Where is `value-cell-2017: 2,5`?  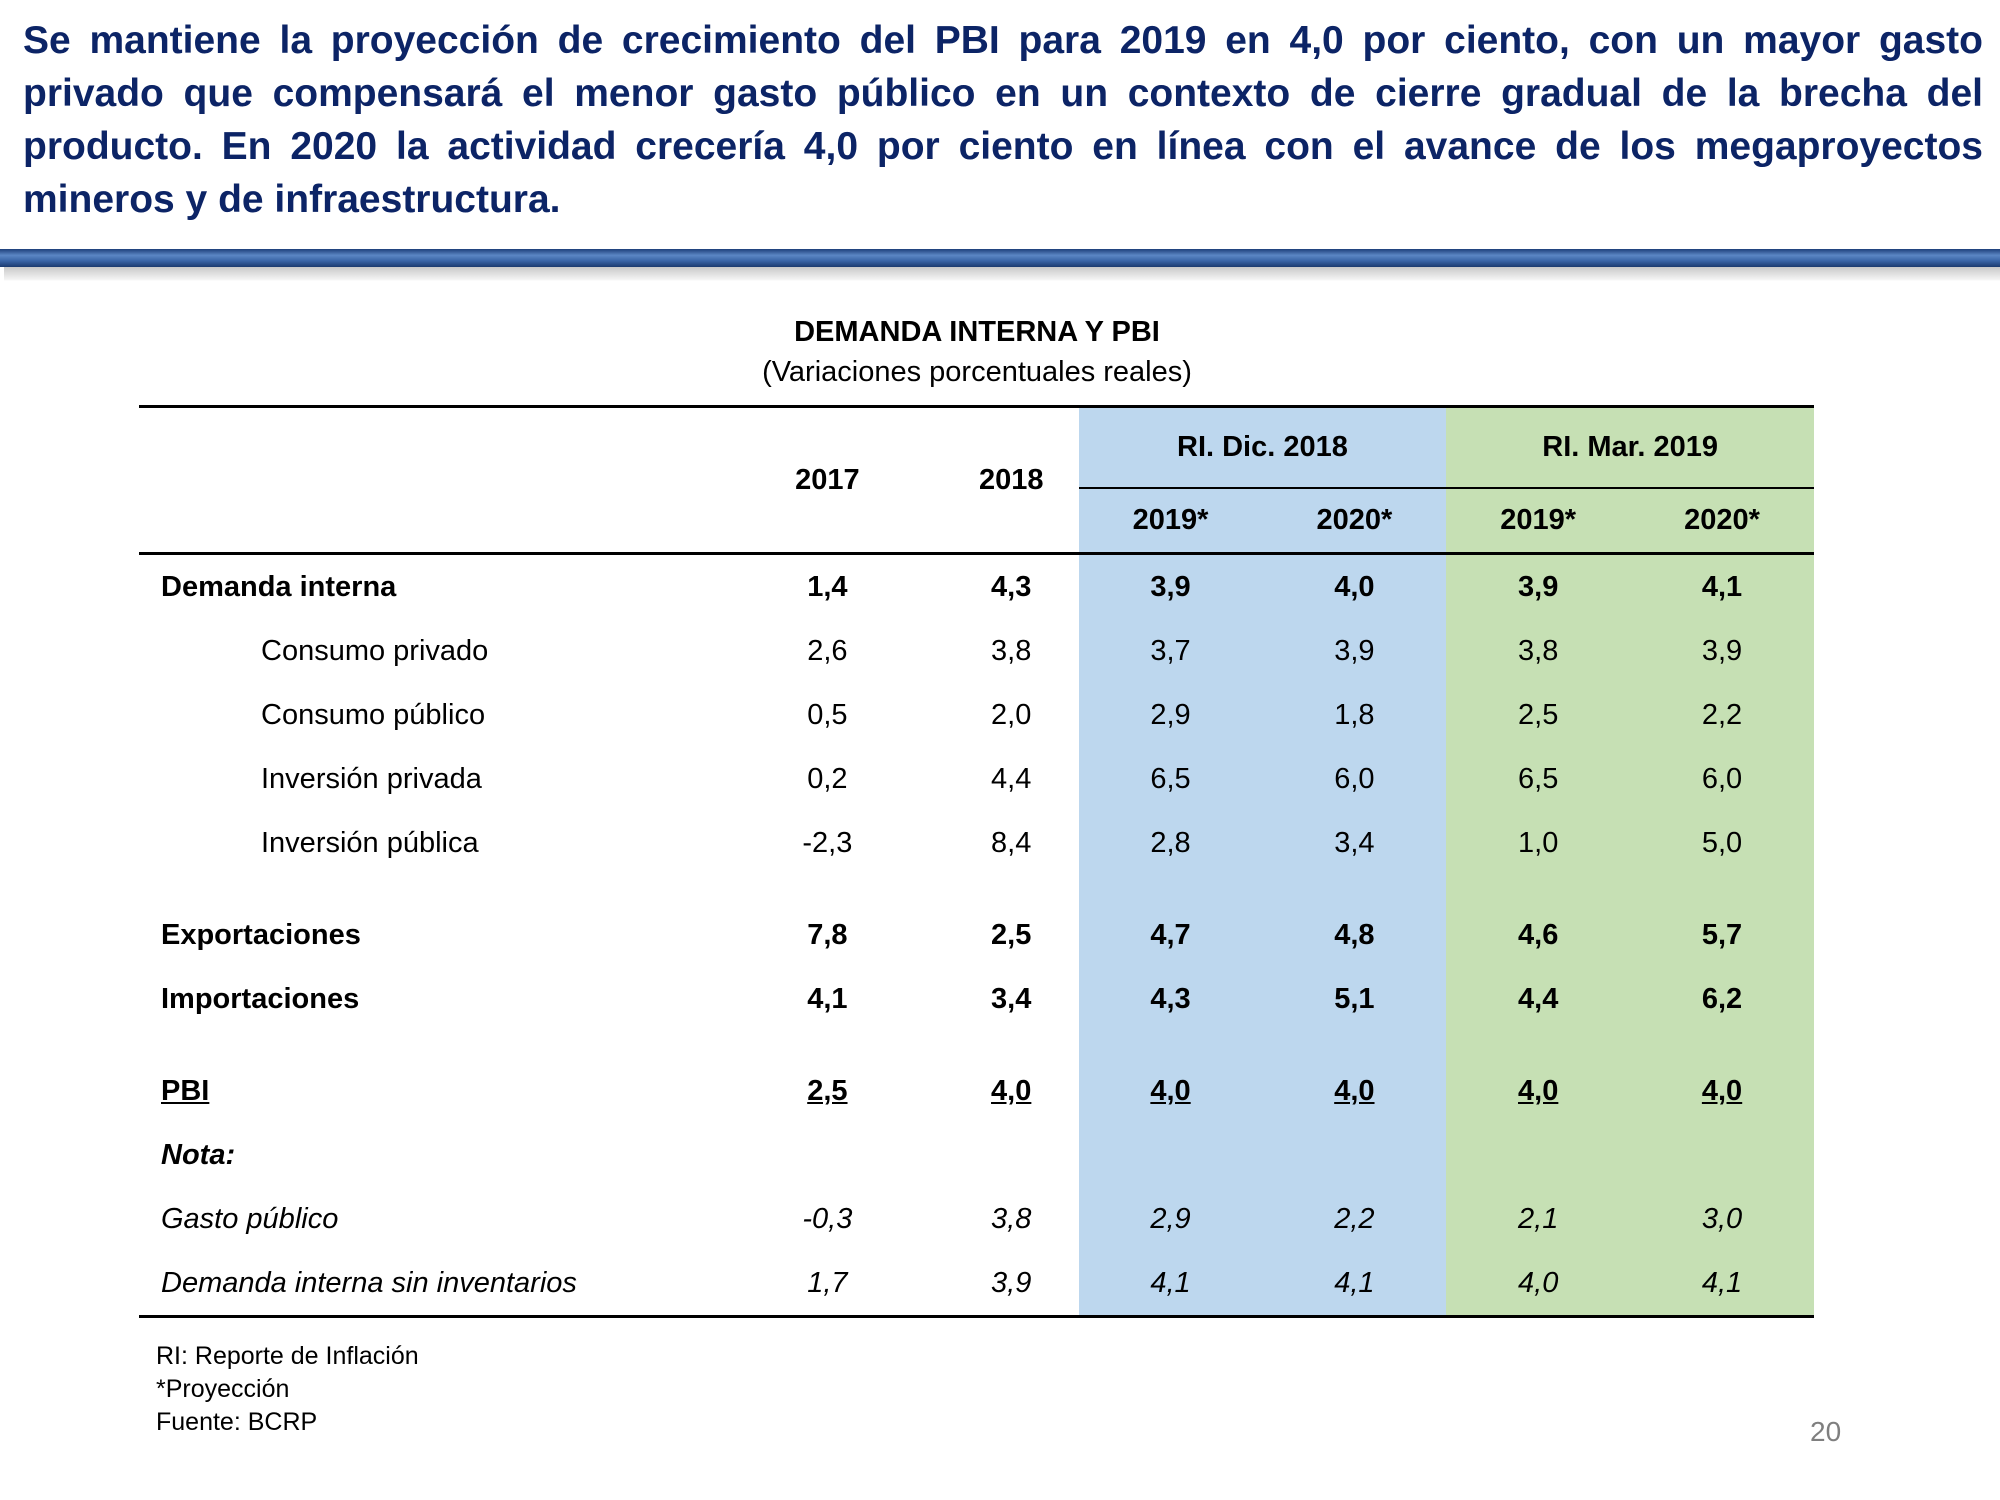
value-cell-2017: 2,5 is located at coordinates (827, 1091).